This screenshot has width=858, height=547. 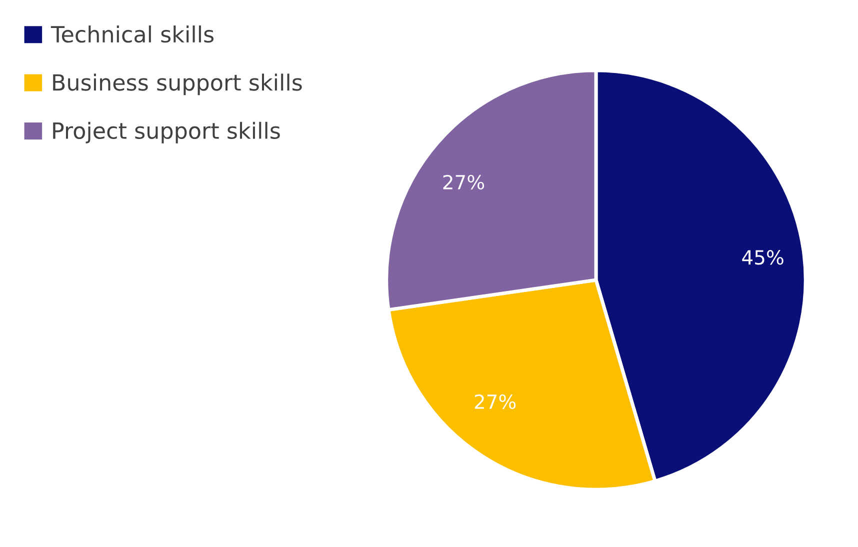 What do you see at coordinates (132, 34) in the screenshot?
I see `legend-label: Technical skills` at bounding box center [132, 34].